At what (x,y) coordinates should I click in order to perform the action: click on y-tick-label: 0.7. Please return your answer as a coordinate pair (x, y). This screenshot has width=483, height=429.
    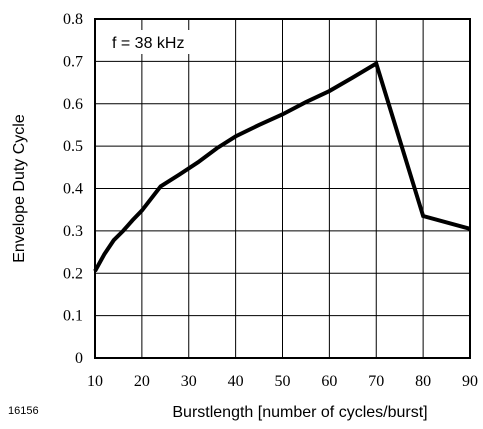
    Looking at the image, I should click on (73, 61).